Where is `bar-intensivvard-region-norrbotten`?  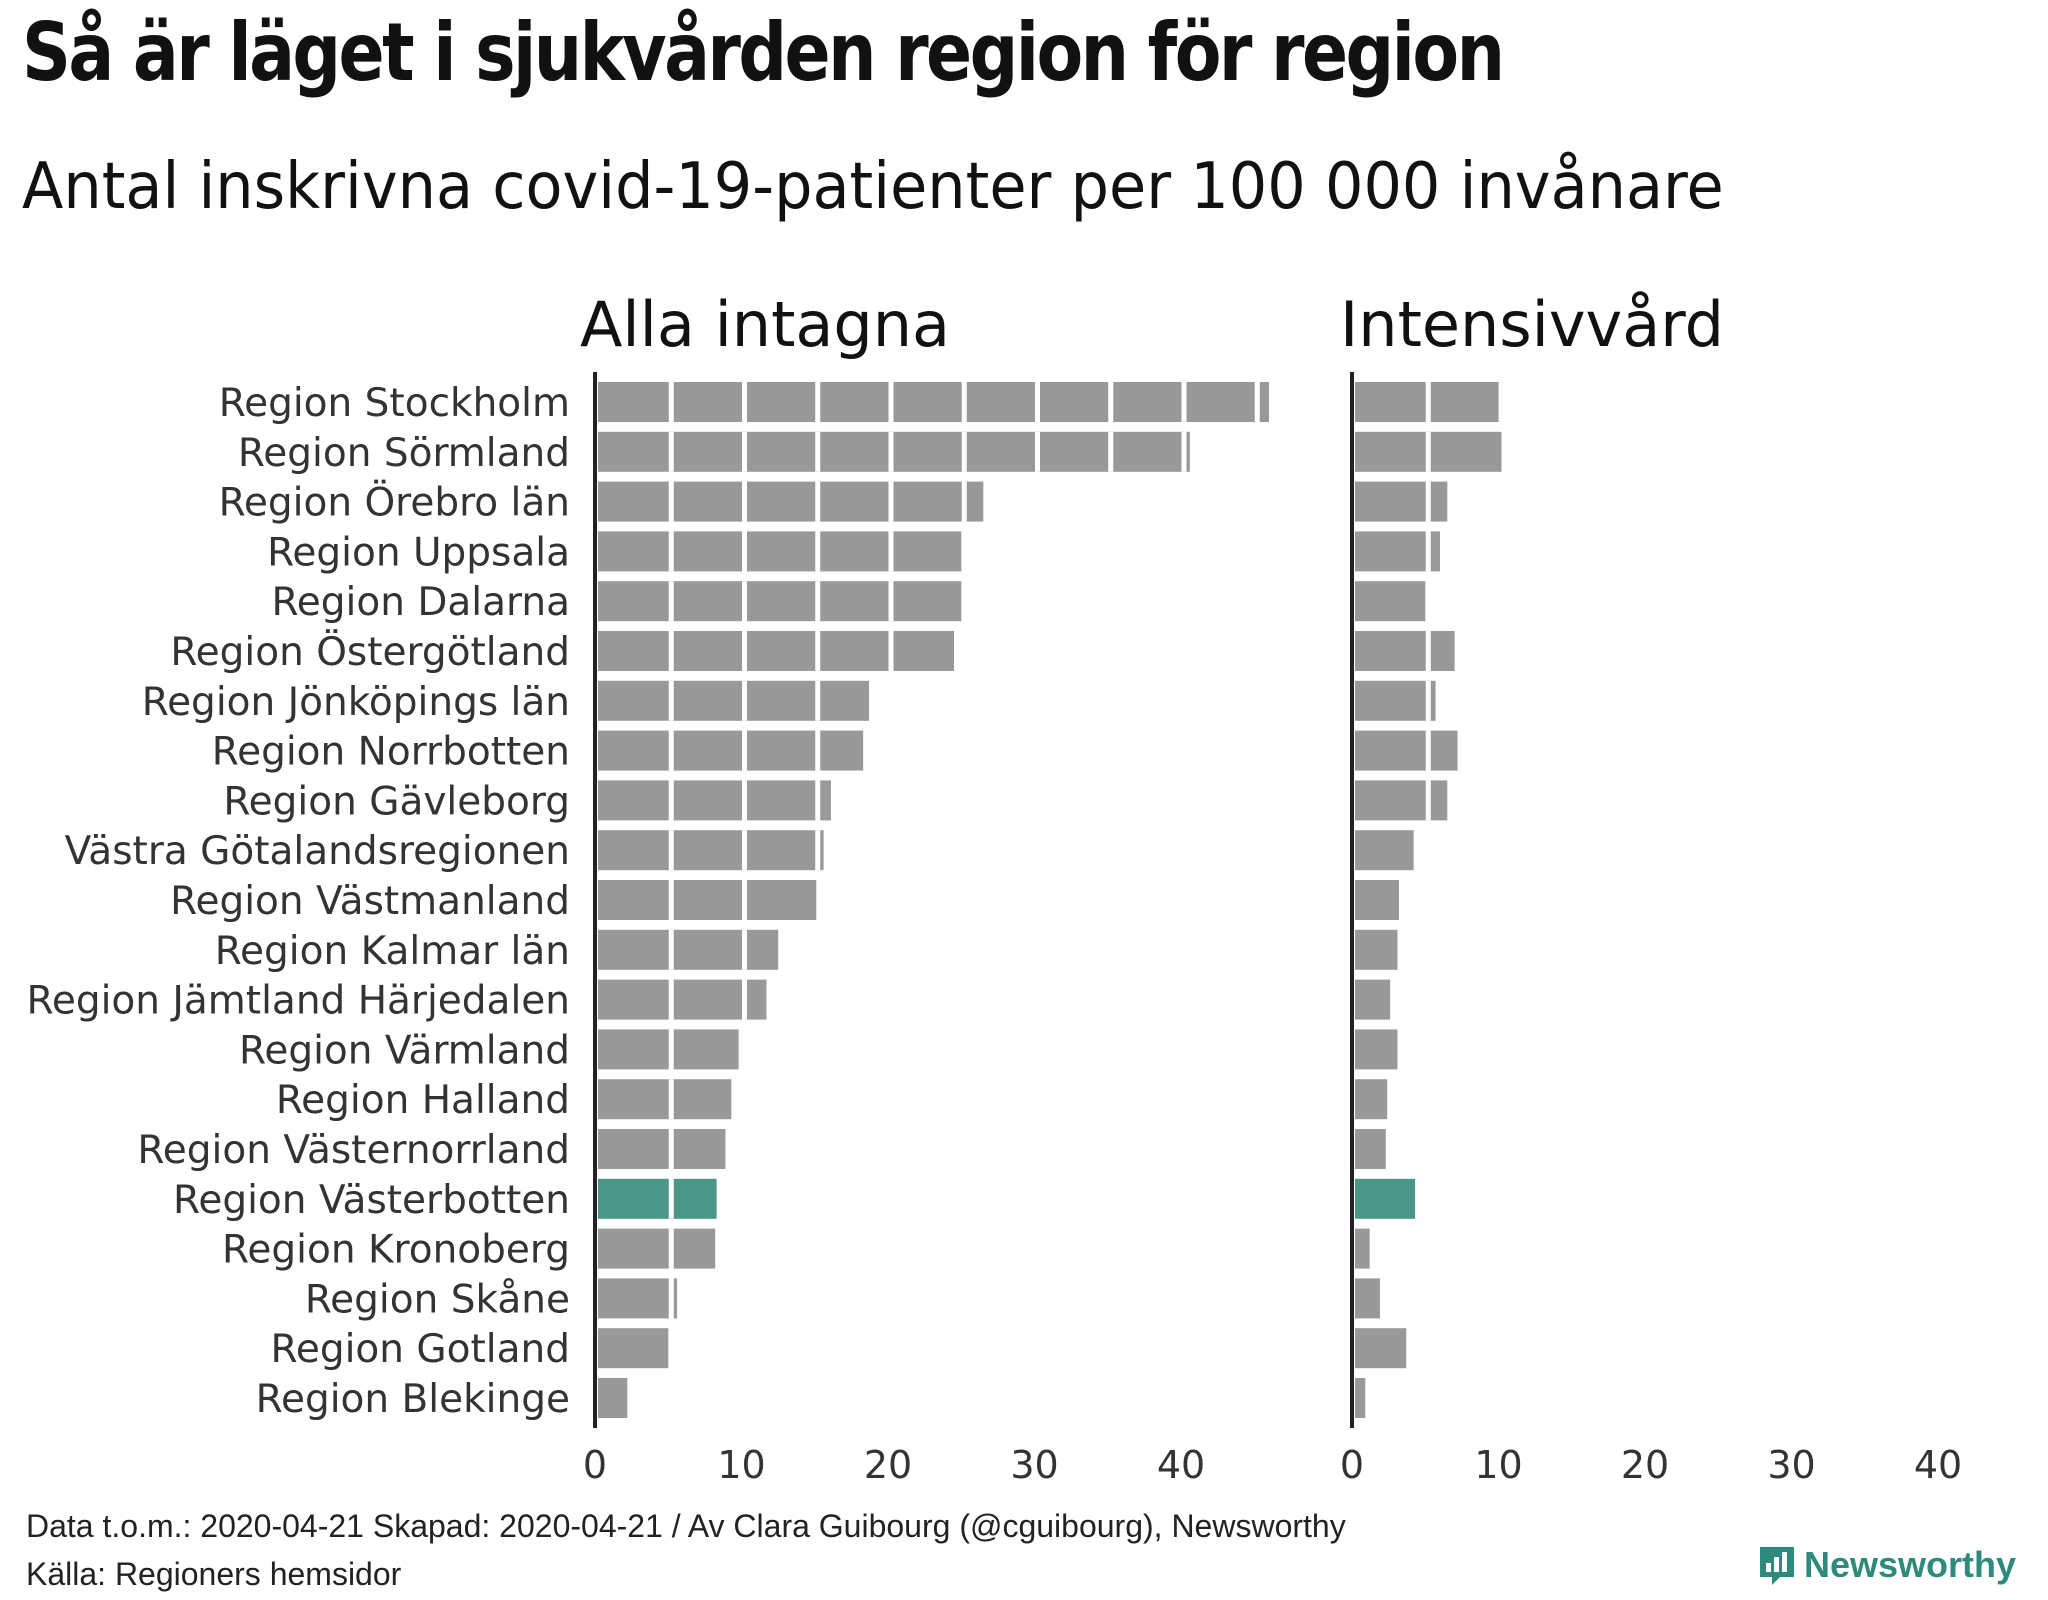
bar-intensivvard-region-norrbotten is located at coordinates (1406, 750).